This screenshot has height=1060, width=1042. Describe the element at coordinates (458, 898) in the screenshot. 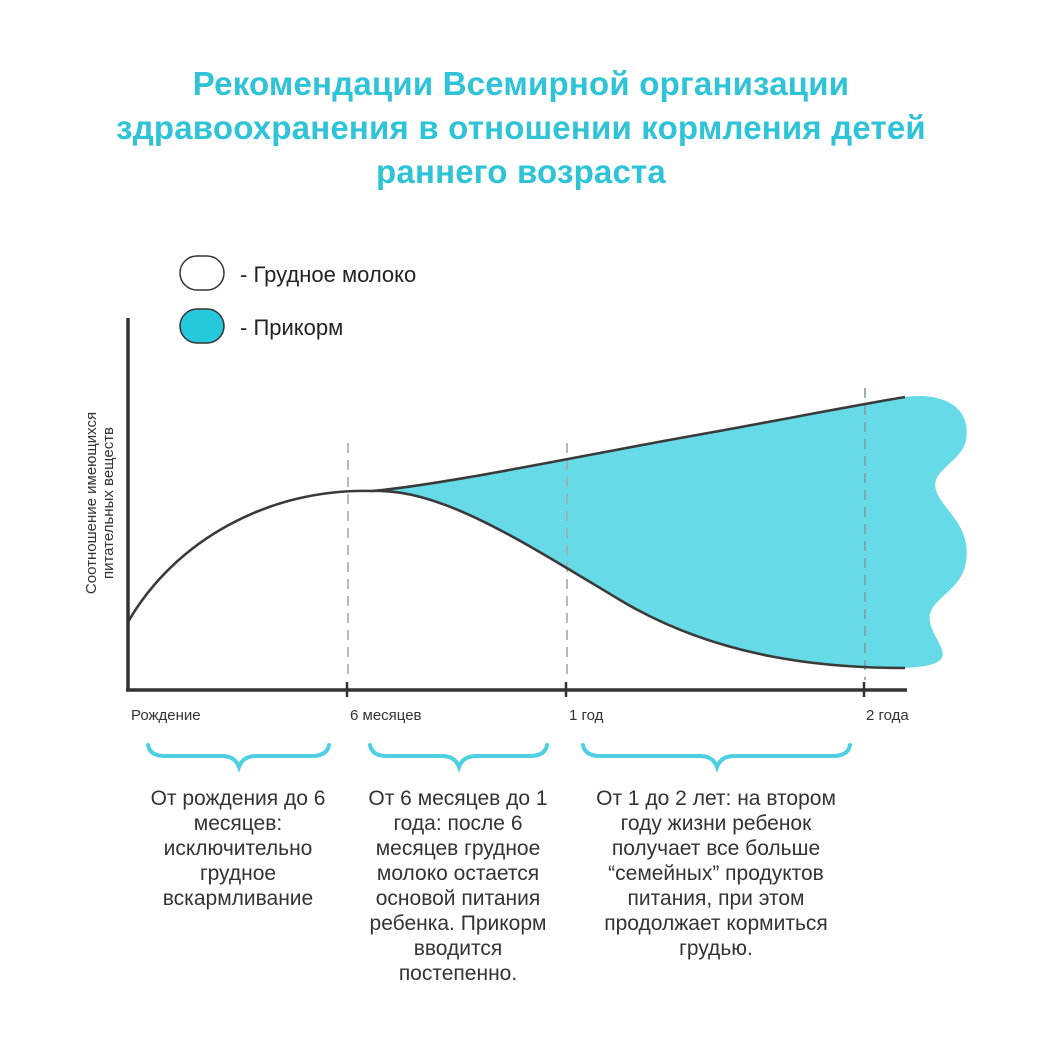

I see `period-2-line: основой питания` at that location.